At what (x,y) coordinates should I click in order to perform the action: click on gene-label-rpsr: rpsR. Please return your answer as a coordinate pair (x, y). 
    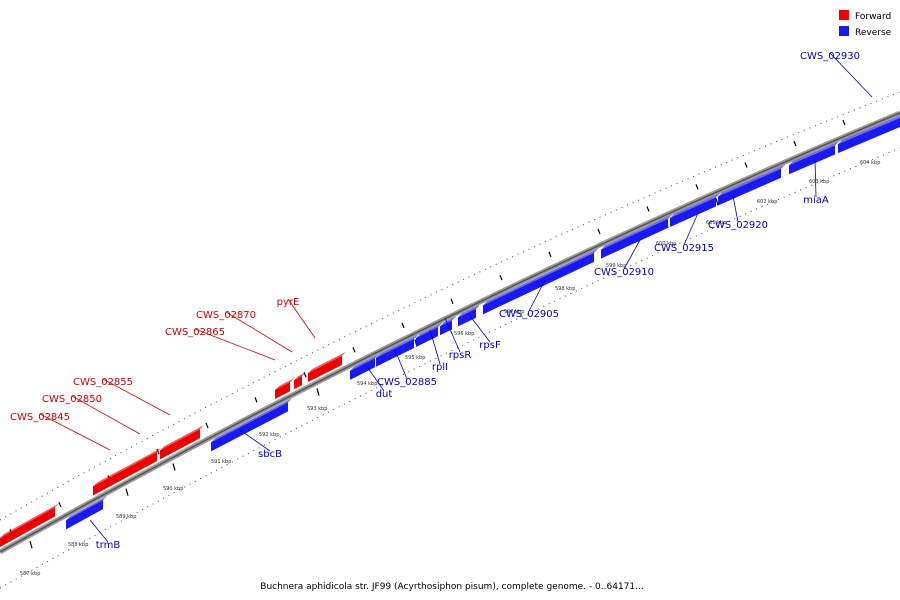
    Looking at the image, I should click on (460, 355).